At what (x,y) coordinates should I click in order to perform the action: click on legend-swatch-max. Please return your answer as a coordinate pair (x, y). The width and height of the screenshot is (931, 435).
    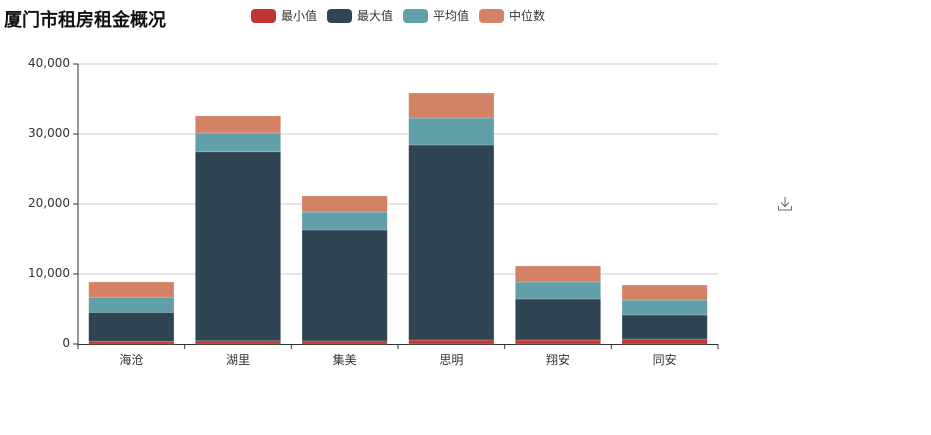
    Looking at the image, I should click on (340, 15).